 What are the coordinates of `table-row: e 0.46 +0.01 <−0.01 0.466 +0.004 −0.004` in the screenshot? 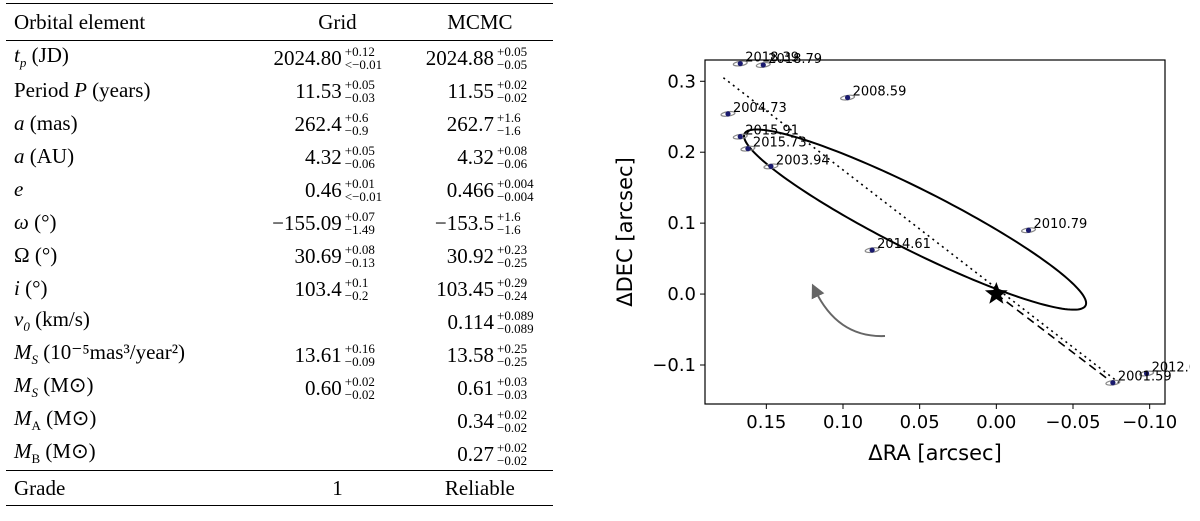 It's located at (279, 189).